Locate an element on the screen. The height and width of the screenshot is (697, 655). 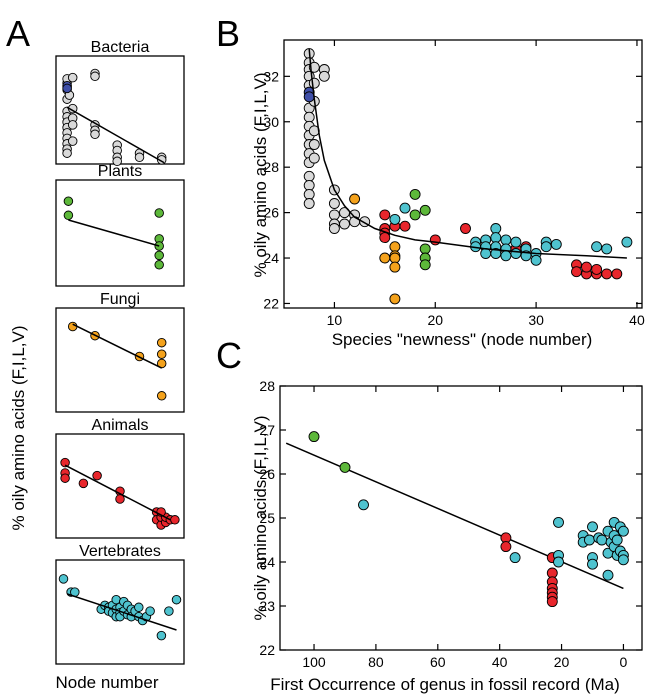
panel-a-ylabel: % oily amino acids (F,I,L,V) is located at coordinates (18, 427).